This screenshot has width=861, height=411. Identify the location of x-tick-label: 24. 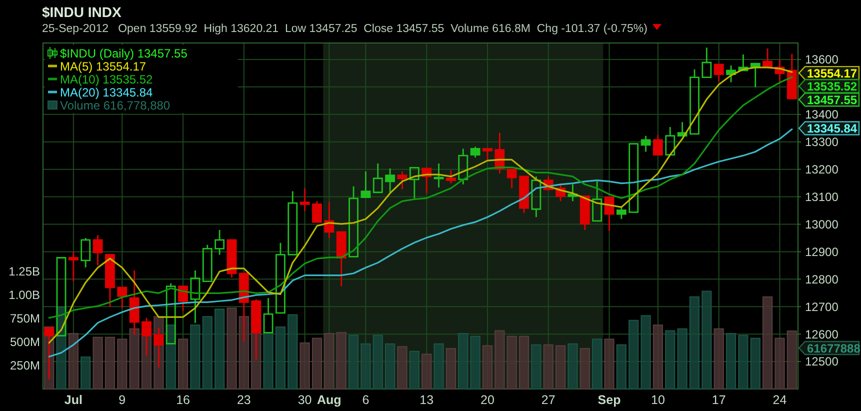
(779, 400).